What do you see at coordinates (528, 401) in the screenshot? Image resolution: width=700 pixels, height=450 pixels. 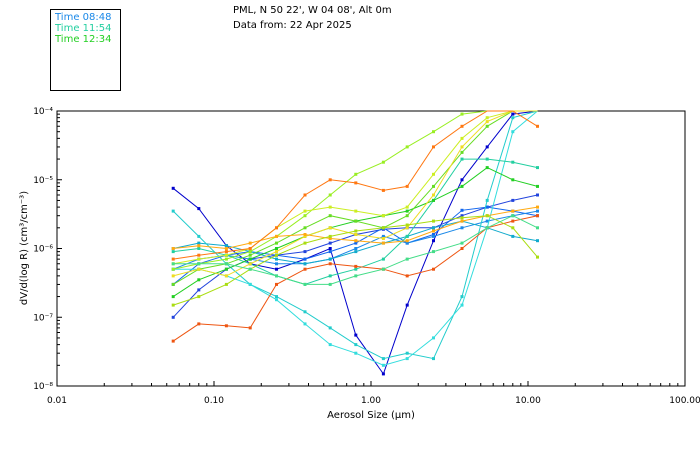 I see `x-tick-label: 10.00` at bounding box center [528, 401].